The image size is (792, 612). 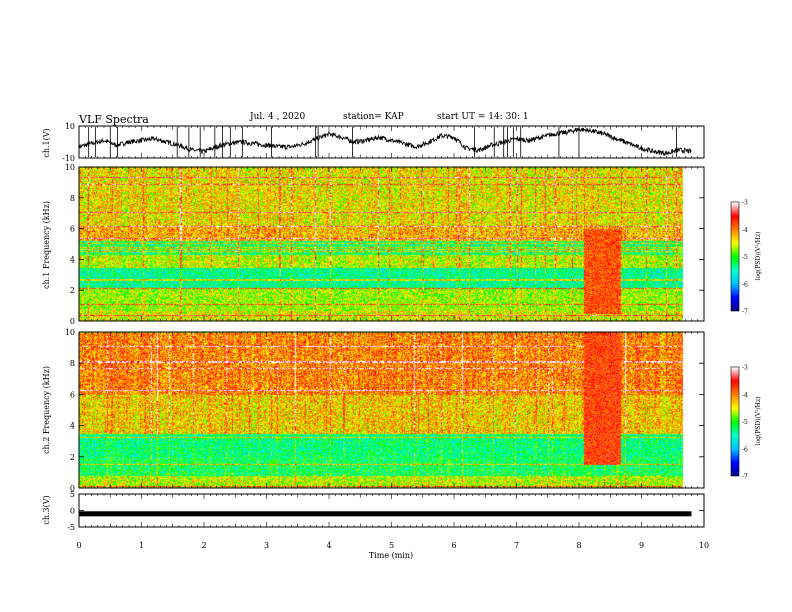 What do you see at coordinates (72, 457) in the screenshot?
I see `panel-2-ytick-label: 2` at bounding box center [72, 457].